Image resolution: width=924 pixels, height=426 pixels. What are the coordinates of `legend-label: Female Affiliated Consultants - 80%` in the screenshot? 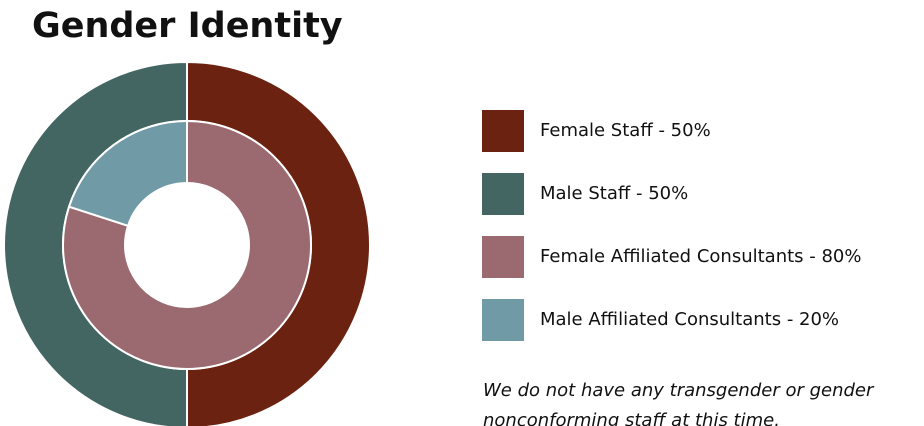 It's located at (701, 256).